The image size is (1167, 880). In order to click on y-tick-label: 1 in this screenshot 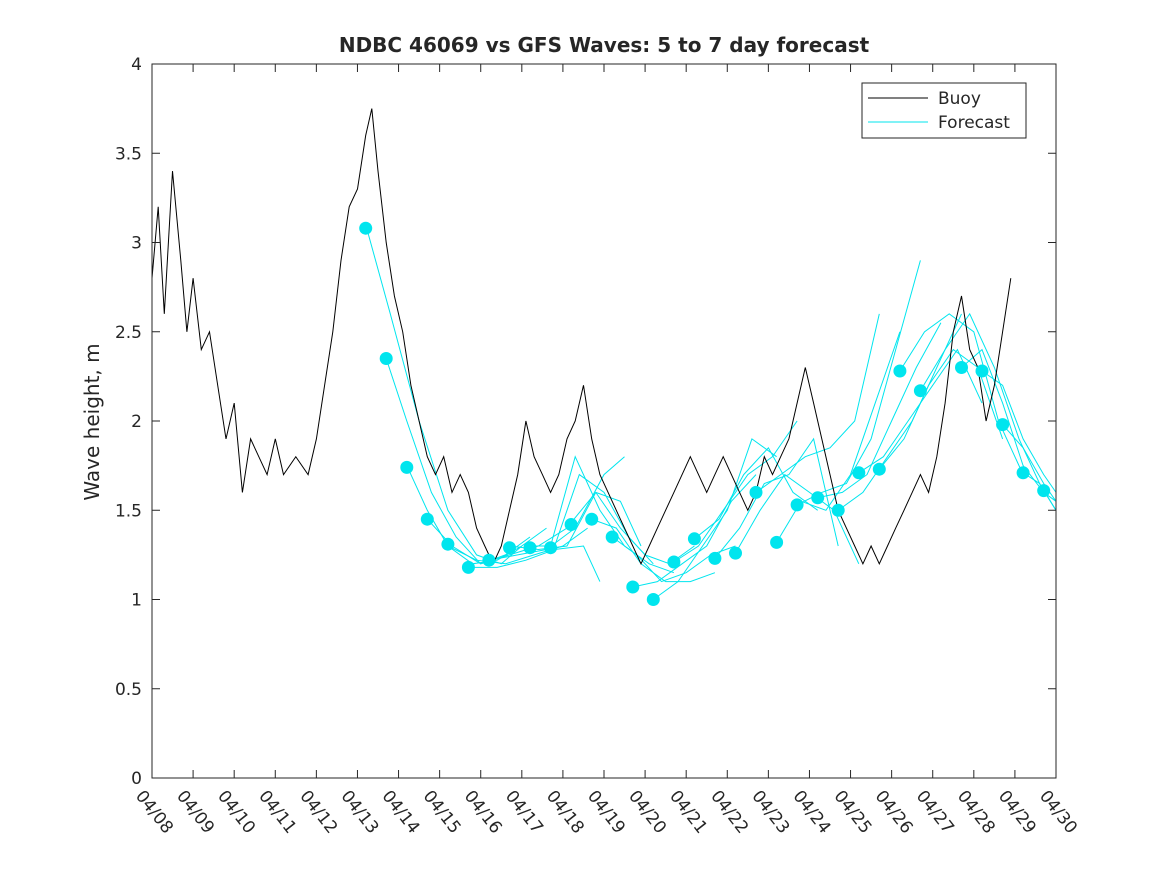, I will do `click(136, 601)`.